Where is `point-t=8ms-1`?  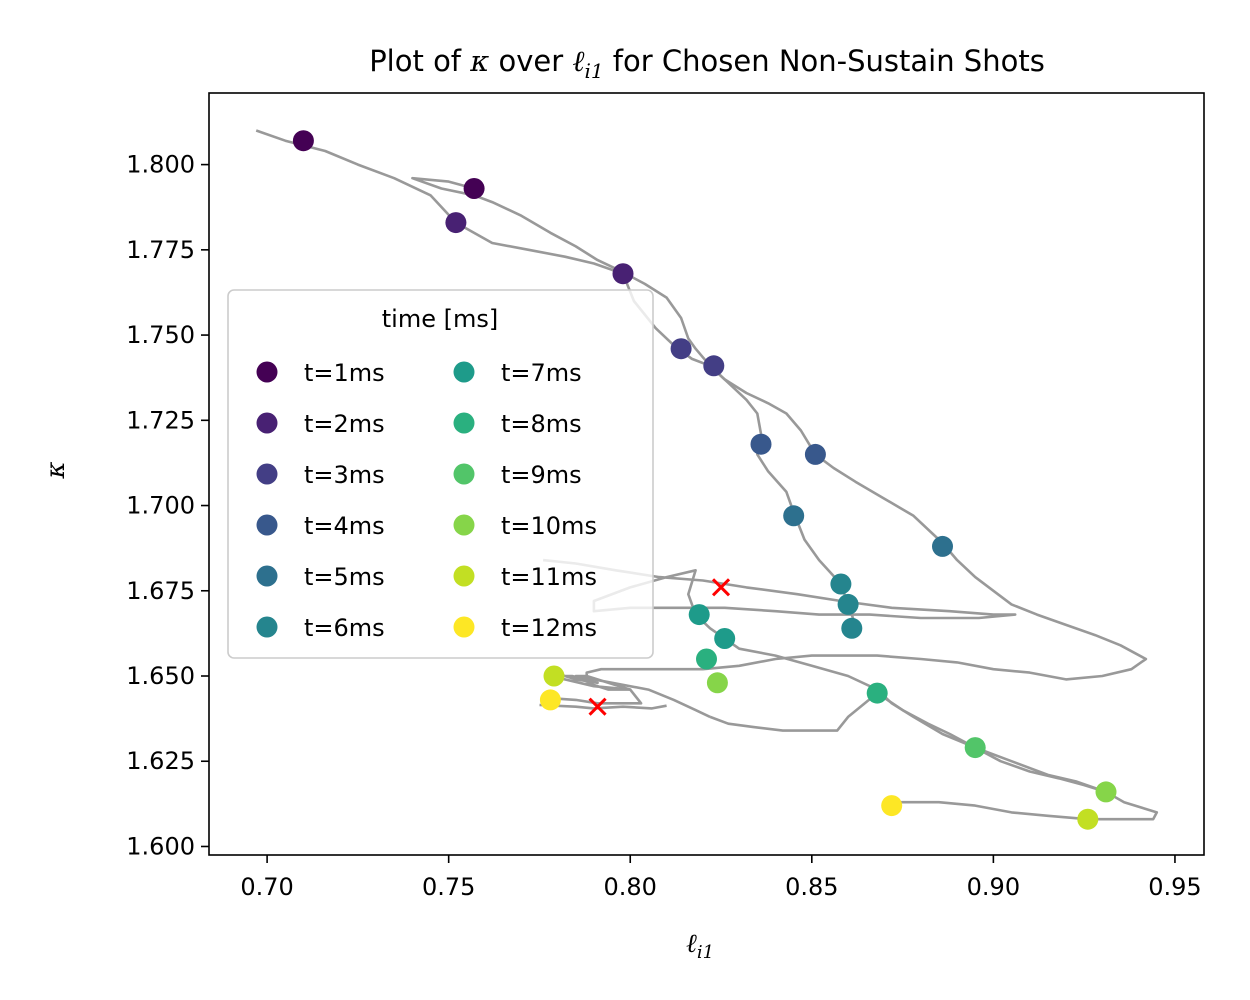 point-t=8ms-1 is located at coordinates (706, 659).